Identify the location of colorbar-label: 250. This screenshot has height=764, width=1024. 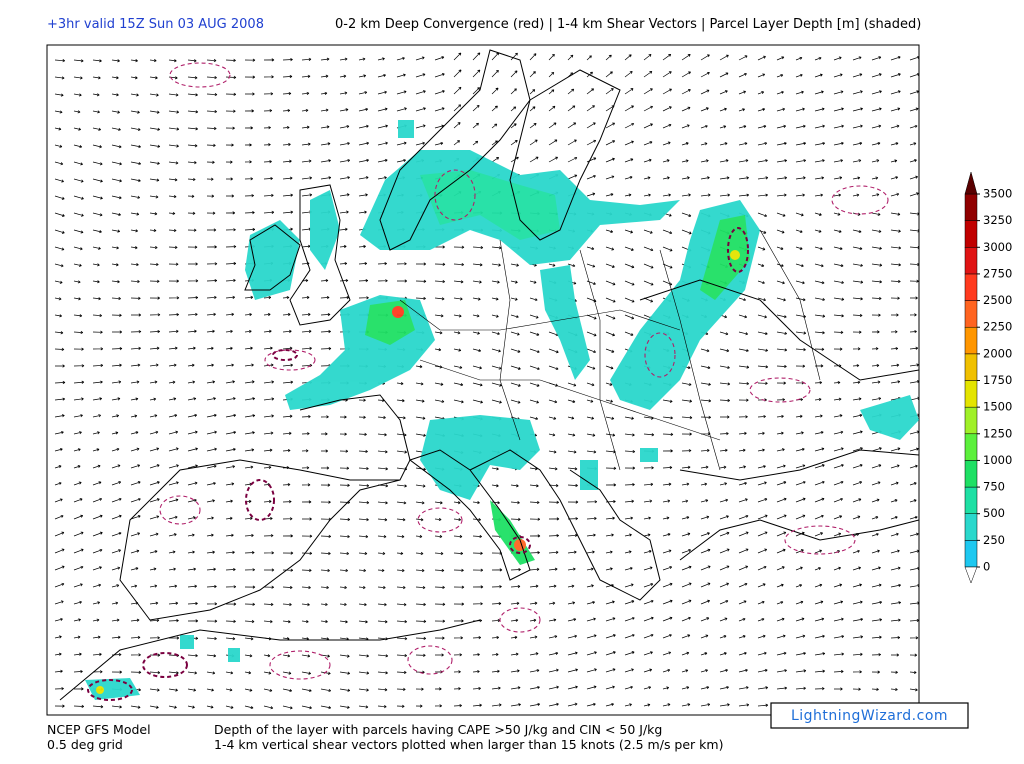
(994, 540).